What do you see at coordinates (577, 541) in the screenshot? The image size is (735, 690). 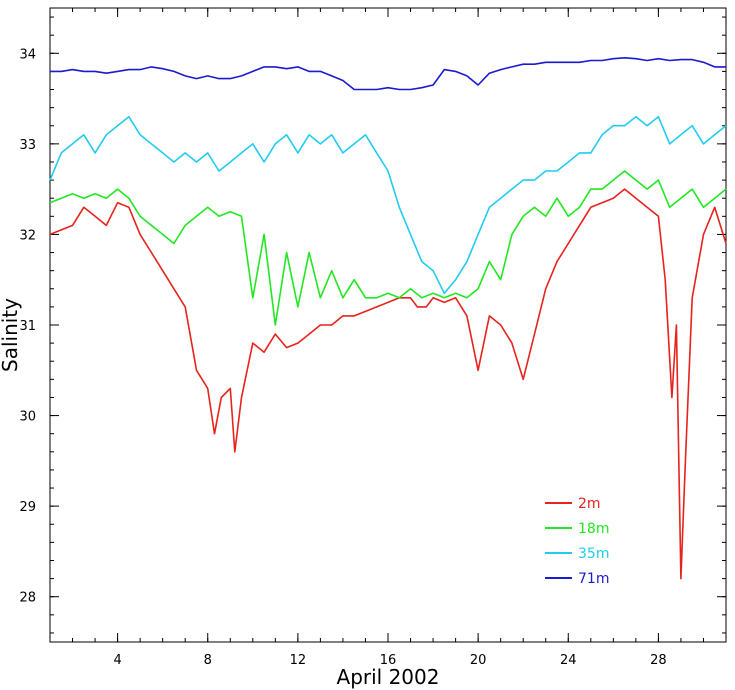 I see `legend: 2m 18m 35m 71m` at bounding box center [577, 541].